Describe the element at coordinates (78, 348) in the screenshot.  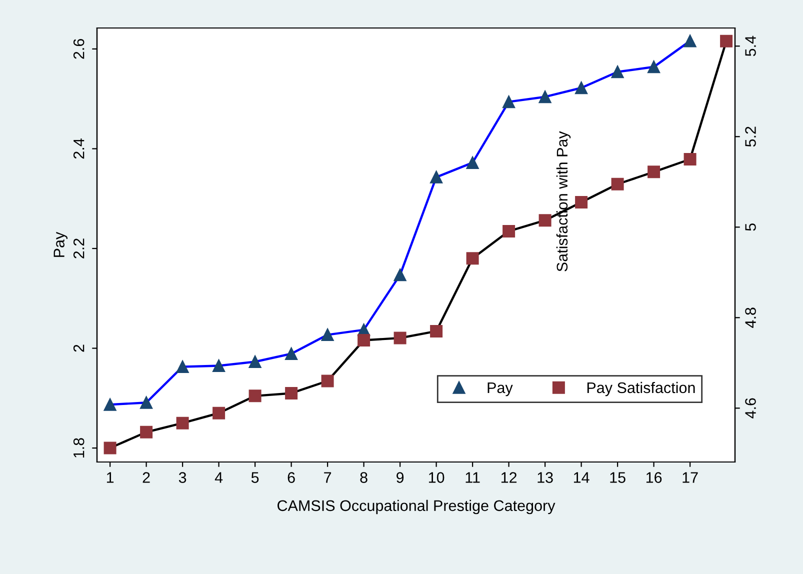
I see `y-tick-label: 2` at that location.